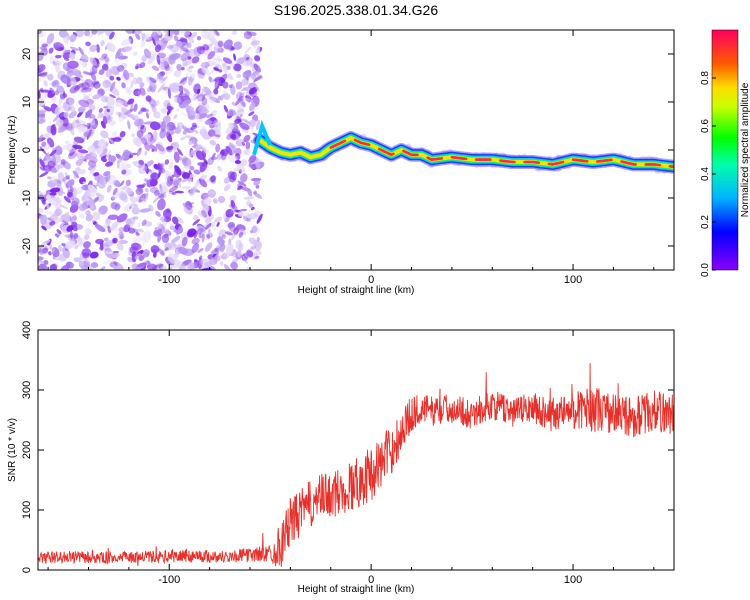 The image size is (750, 600). What do you see at coordinates (169, 280) in the screenshot?
I see `spectrogram-x-tick-label: -100` at bounding box center [169, 280].